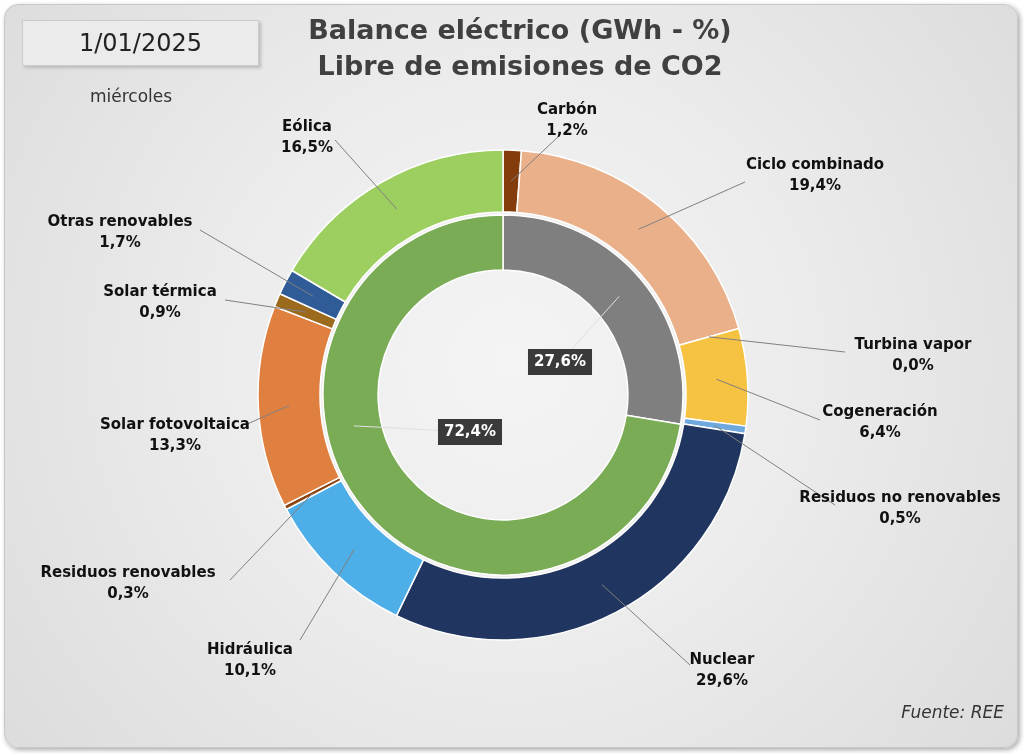 The width and height of the screenshot is (1024, 754). What do you see at coordinates (560, 360) in the screenshot?
I see `data-label: 27,6%` at bounding box center [560, 360].